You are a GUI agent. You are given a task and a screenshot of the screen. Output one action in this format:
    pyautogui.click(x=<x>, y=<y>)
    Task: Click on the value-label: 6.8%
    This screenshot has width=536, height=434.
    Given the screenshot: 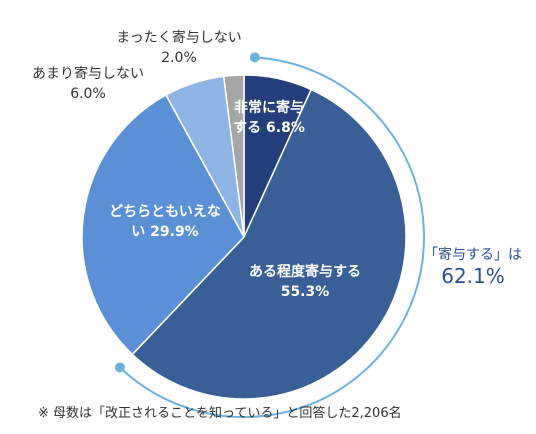 What is the action you would take?
    pyautogui.click(x=285, y=128)
    